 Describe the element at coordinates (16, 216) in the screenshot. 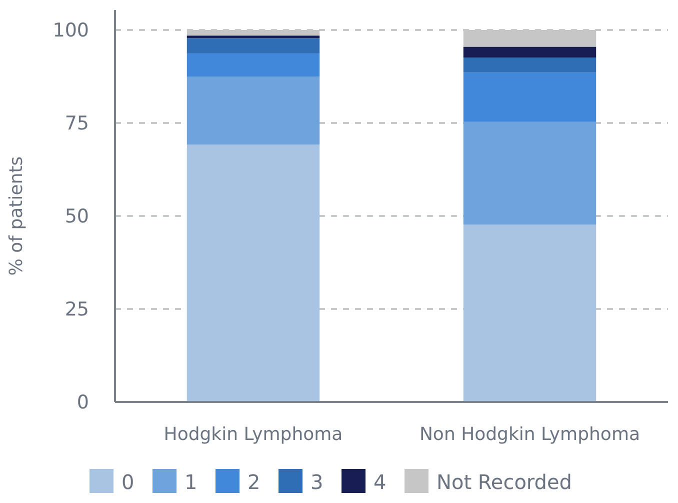

I see `y-axis-title: % of patients` at that location.